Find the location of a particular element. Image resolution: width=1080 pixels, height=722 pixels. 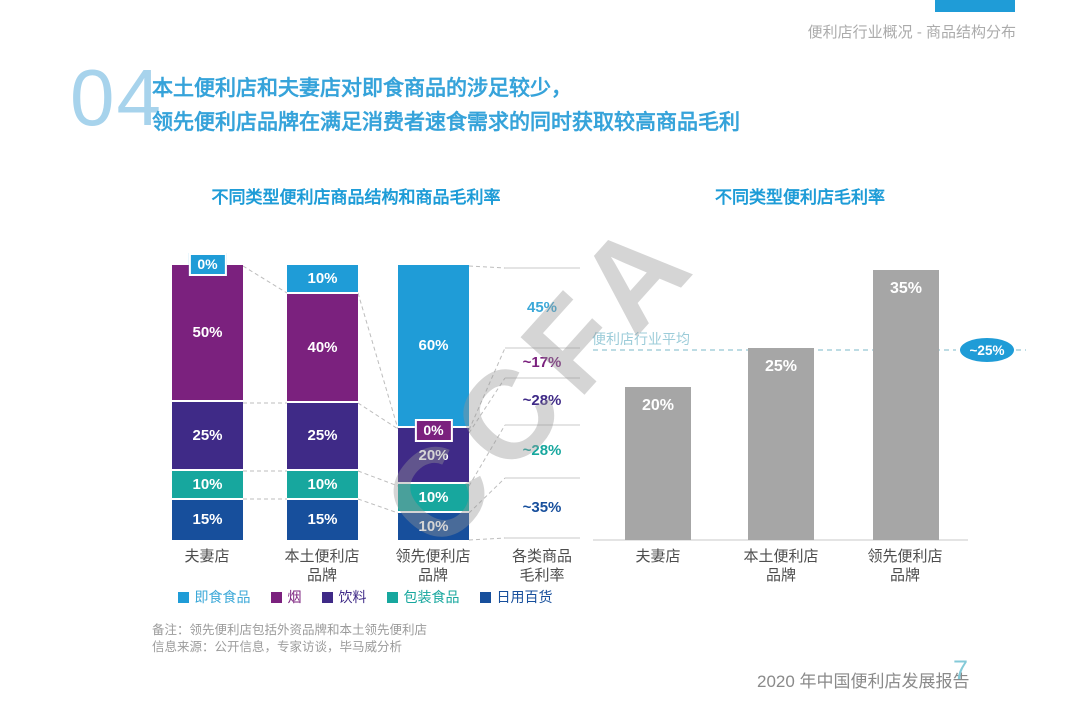

legend-item-daily-goods: 日用百货 is located at coordinates (516, 597).